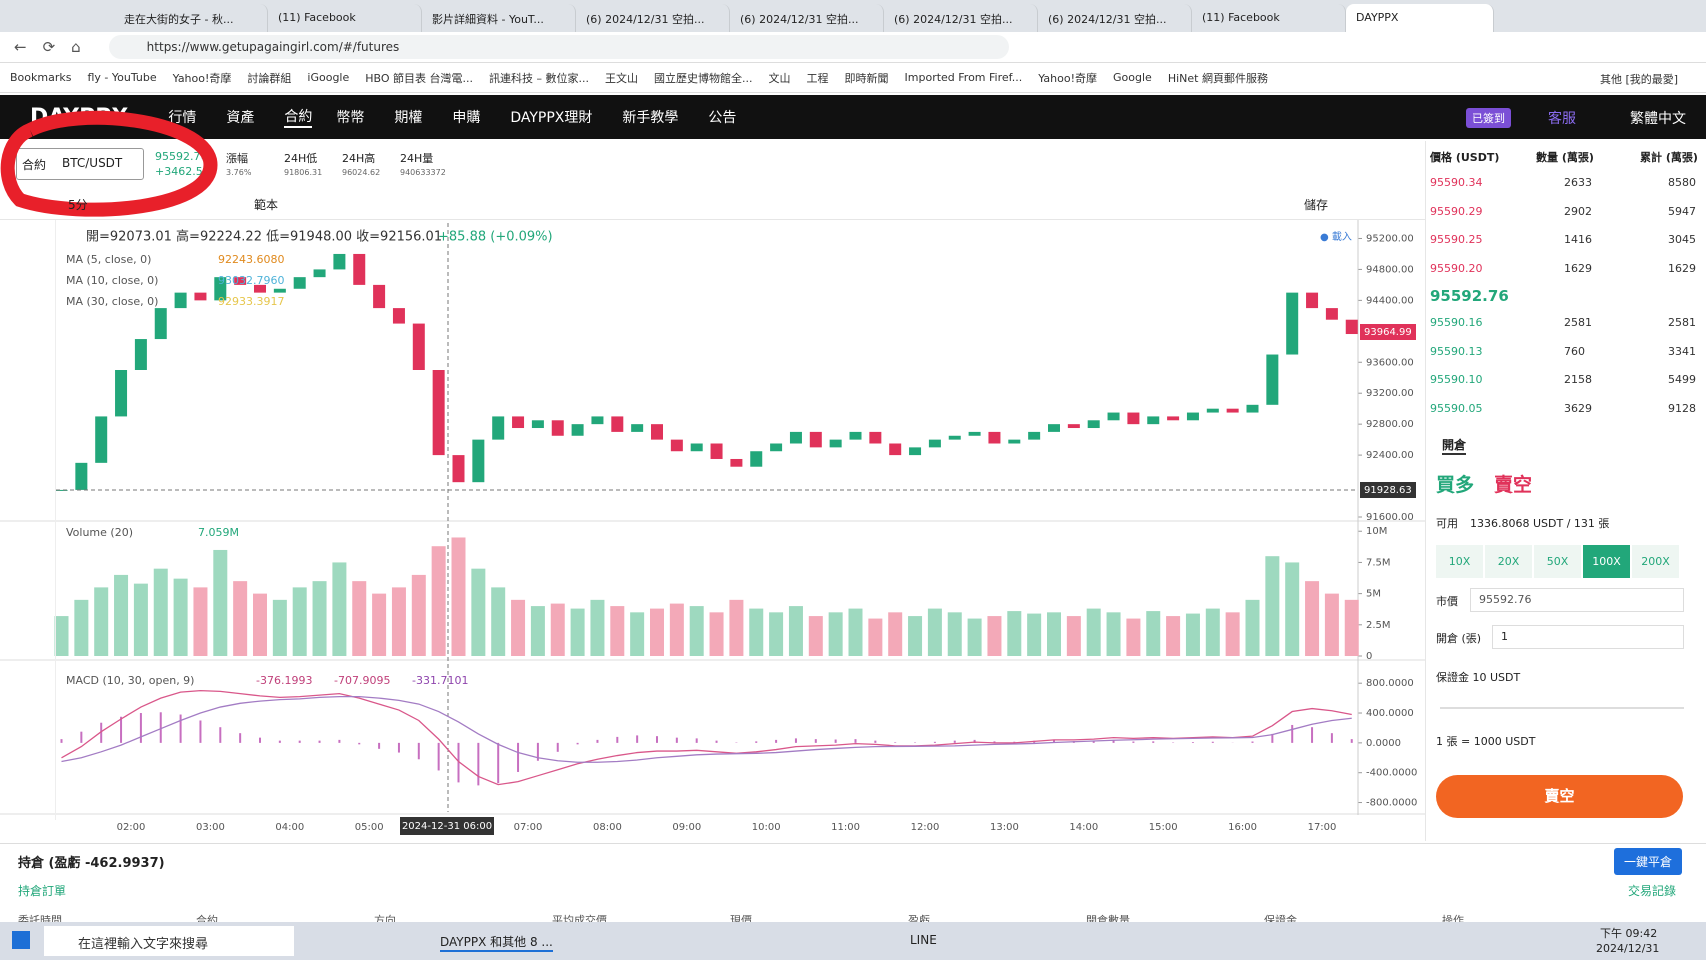 The width and height of the screenshot is (1706, 960). I want to click on pane-value: -331.7101, so click(440, 680).